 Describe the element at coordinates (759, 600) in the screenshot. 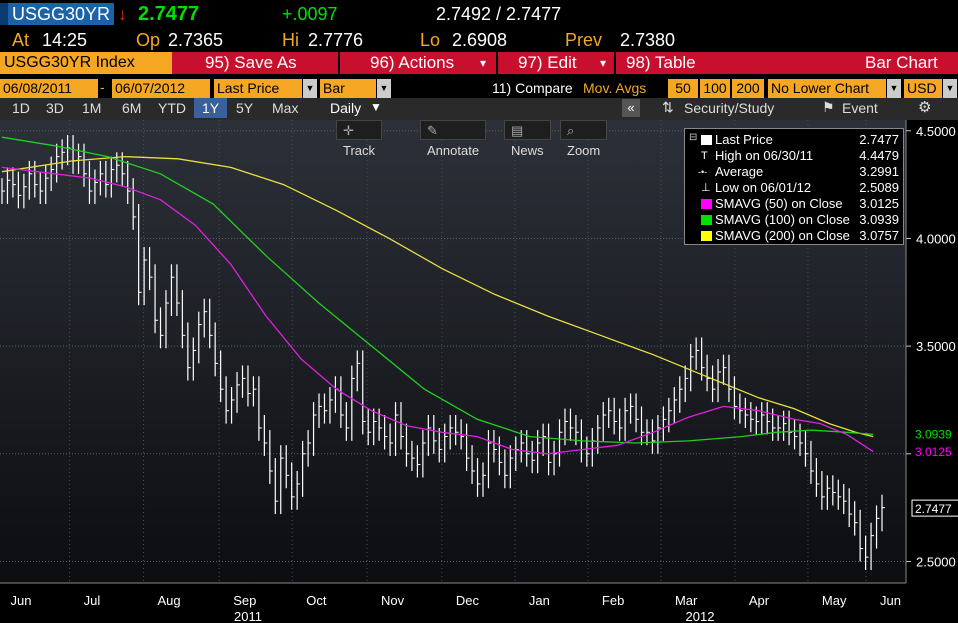

I see `x-tick-label: Apr` at that location.